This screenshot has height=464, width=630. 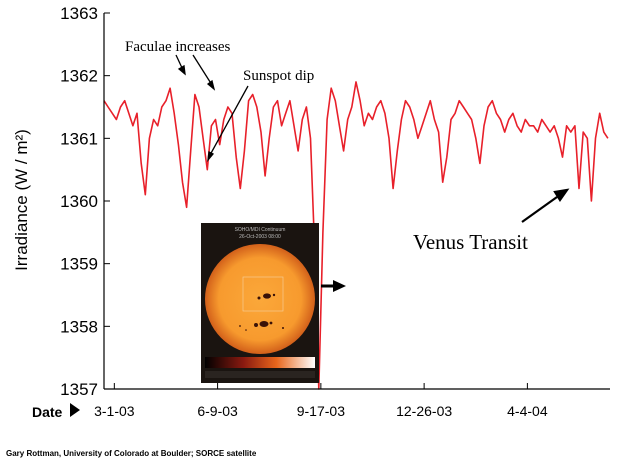 I want to click on x-axis-title: Date, so click(x=47, y=412).